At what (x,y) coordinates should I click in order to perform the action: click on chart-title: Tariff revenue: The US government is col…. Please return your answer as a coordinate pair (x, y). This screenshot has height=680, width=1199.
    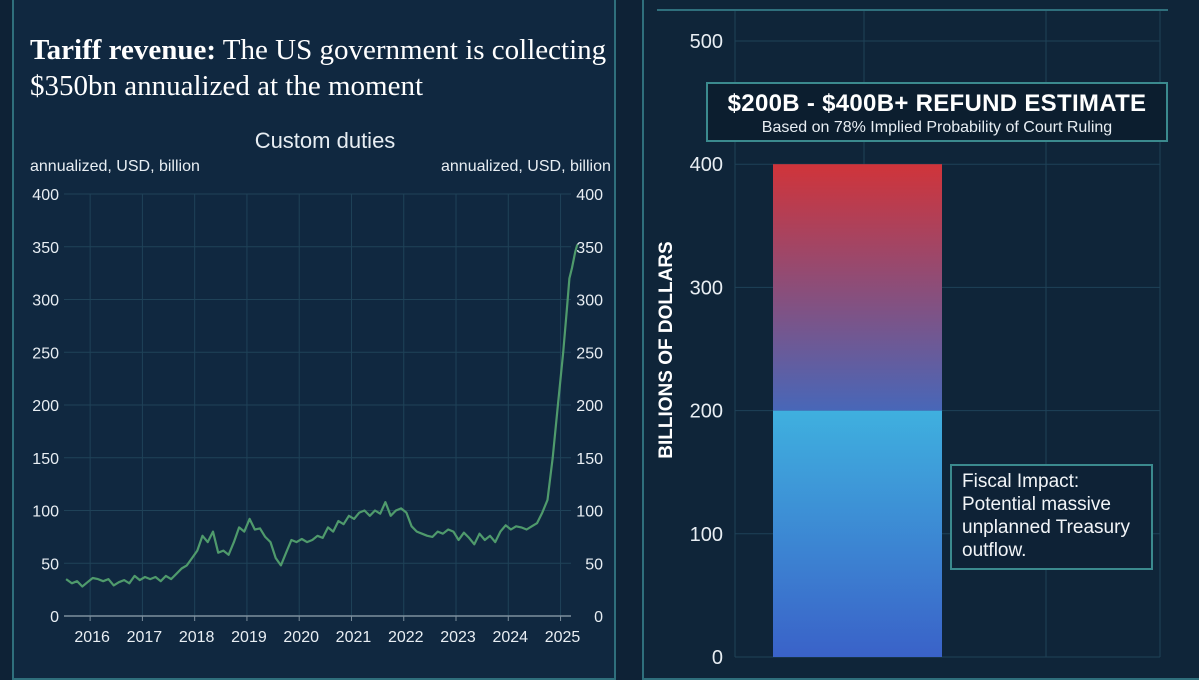
    Looking at the image, I should click on (320, 68).